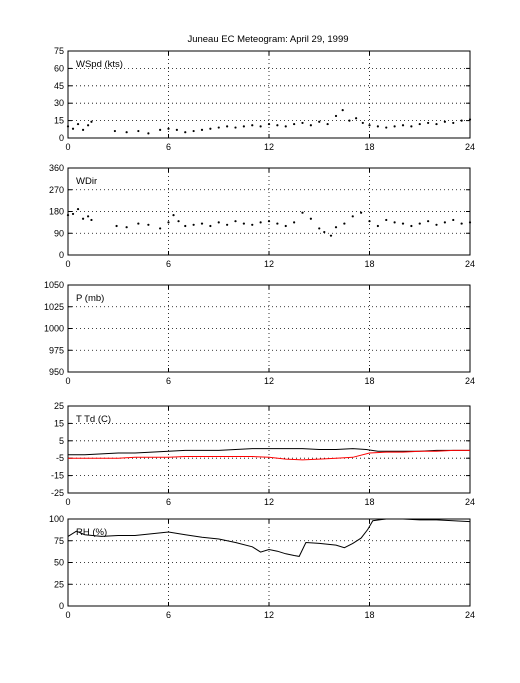 The width and height of the screenshot is (520, 683). I want to click on y-tick-label: 180, so click(56, 212).